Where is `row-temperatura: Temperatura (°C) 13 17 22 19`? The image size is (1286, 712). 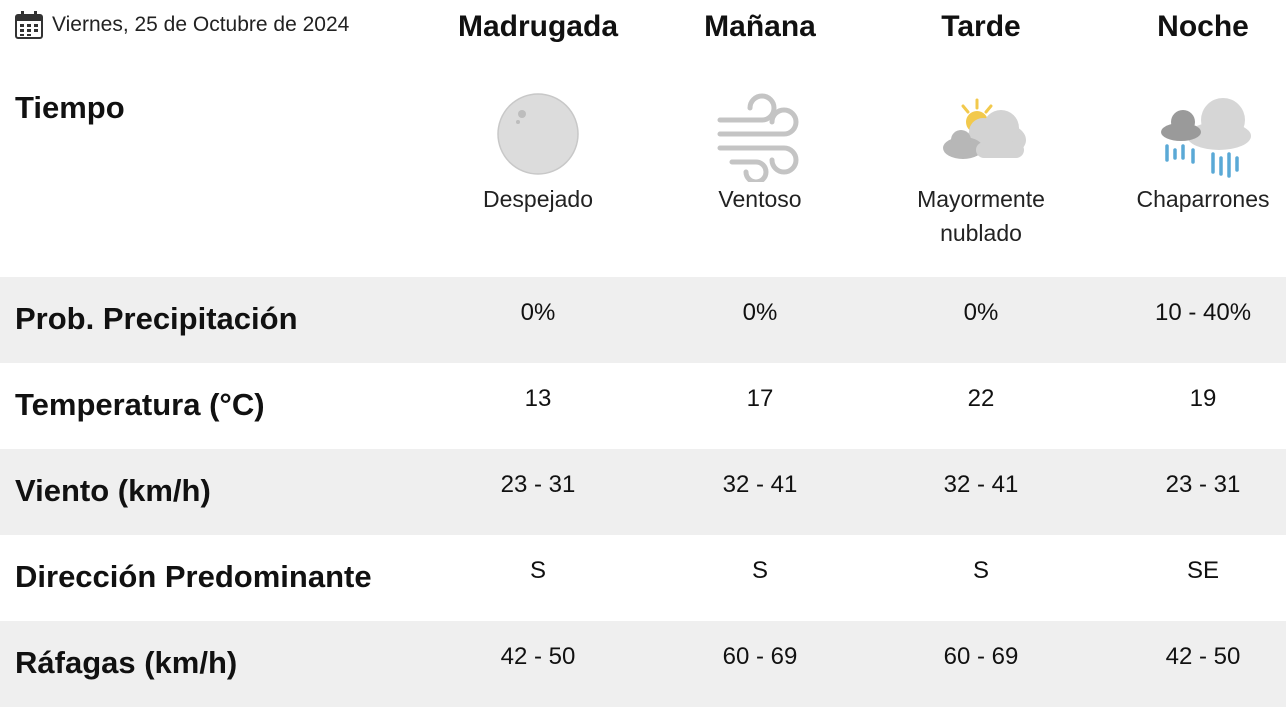 row-temperatura: Temperatura (°C) 13 17 22 19 is located at coordinates (643, 406).